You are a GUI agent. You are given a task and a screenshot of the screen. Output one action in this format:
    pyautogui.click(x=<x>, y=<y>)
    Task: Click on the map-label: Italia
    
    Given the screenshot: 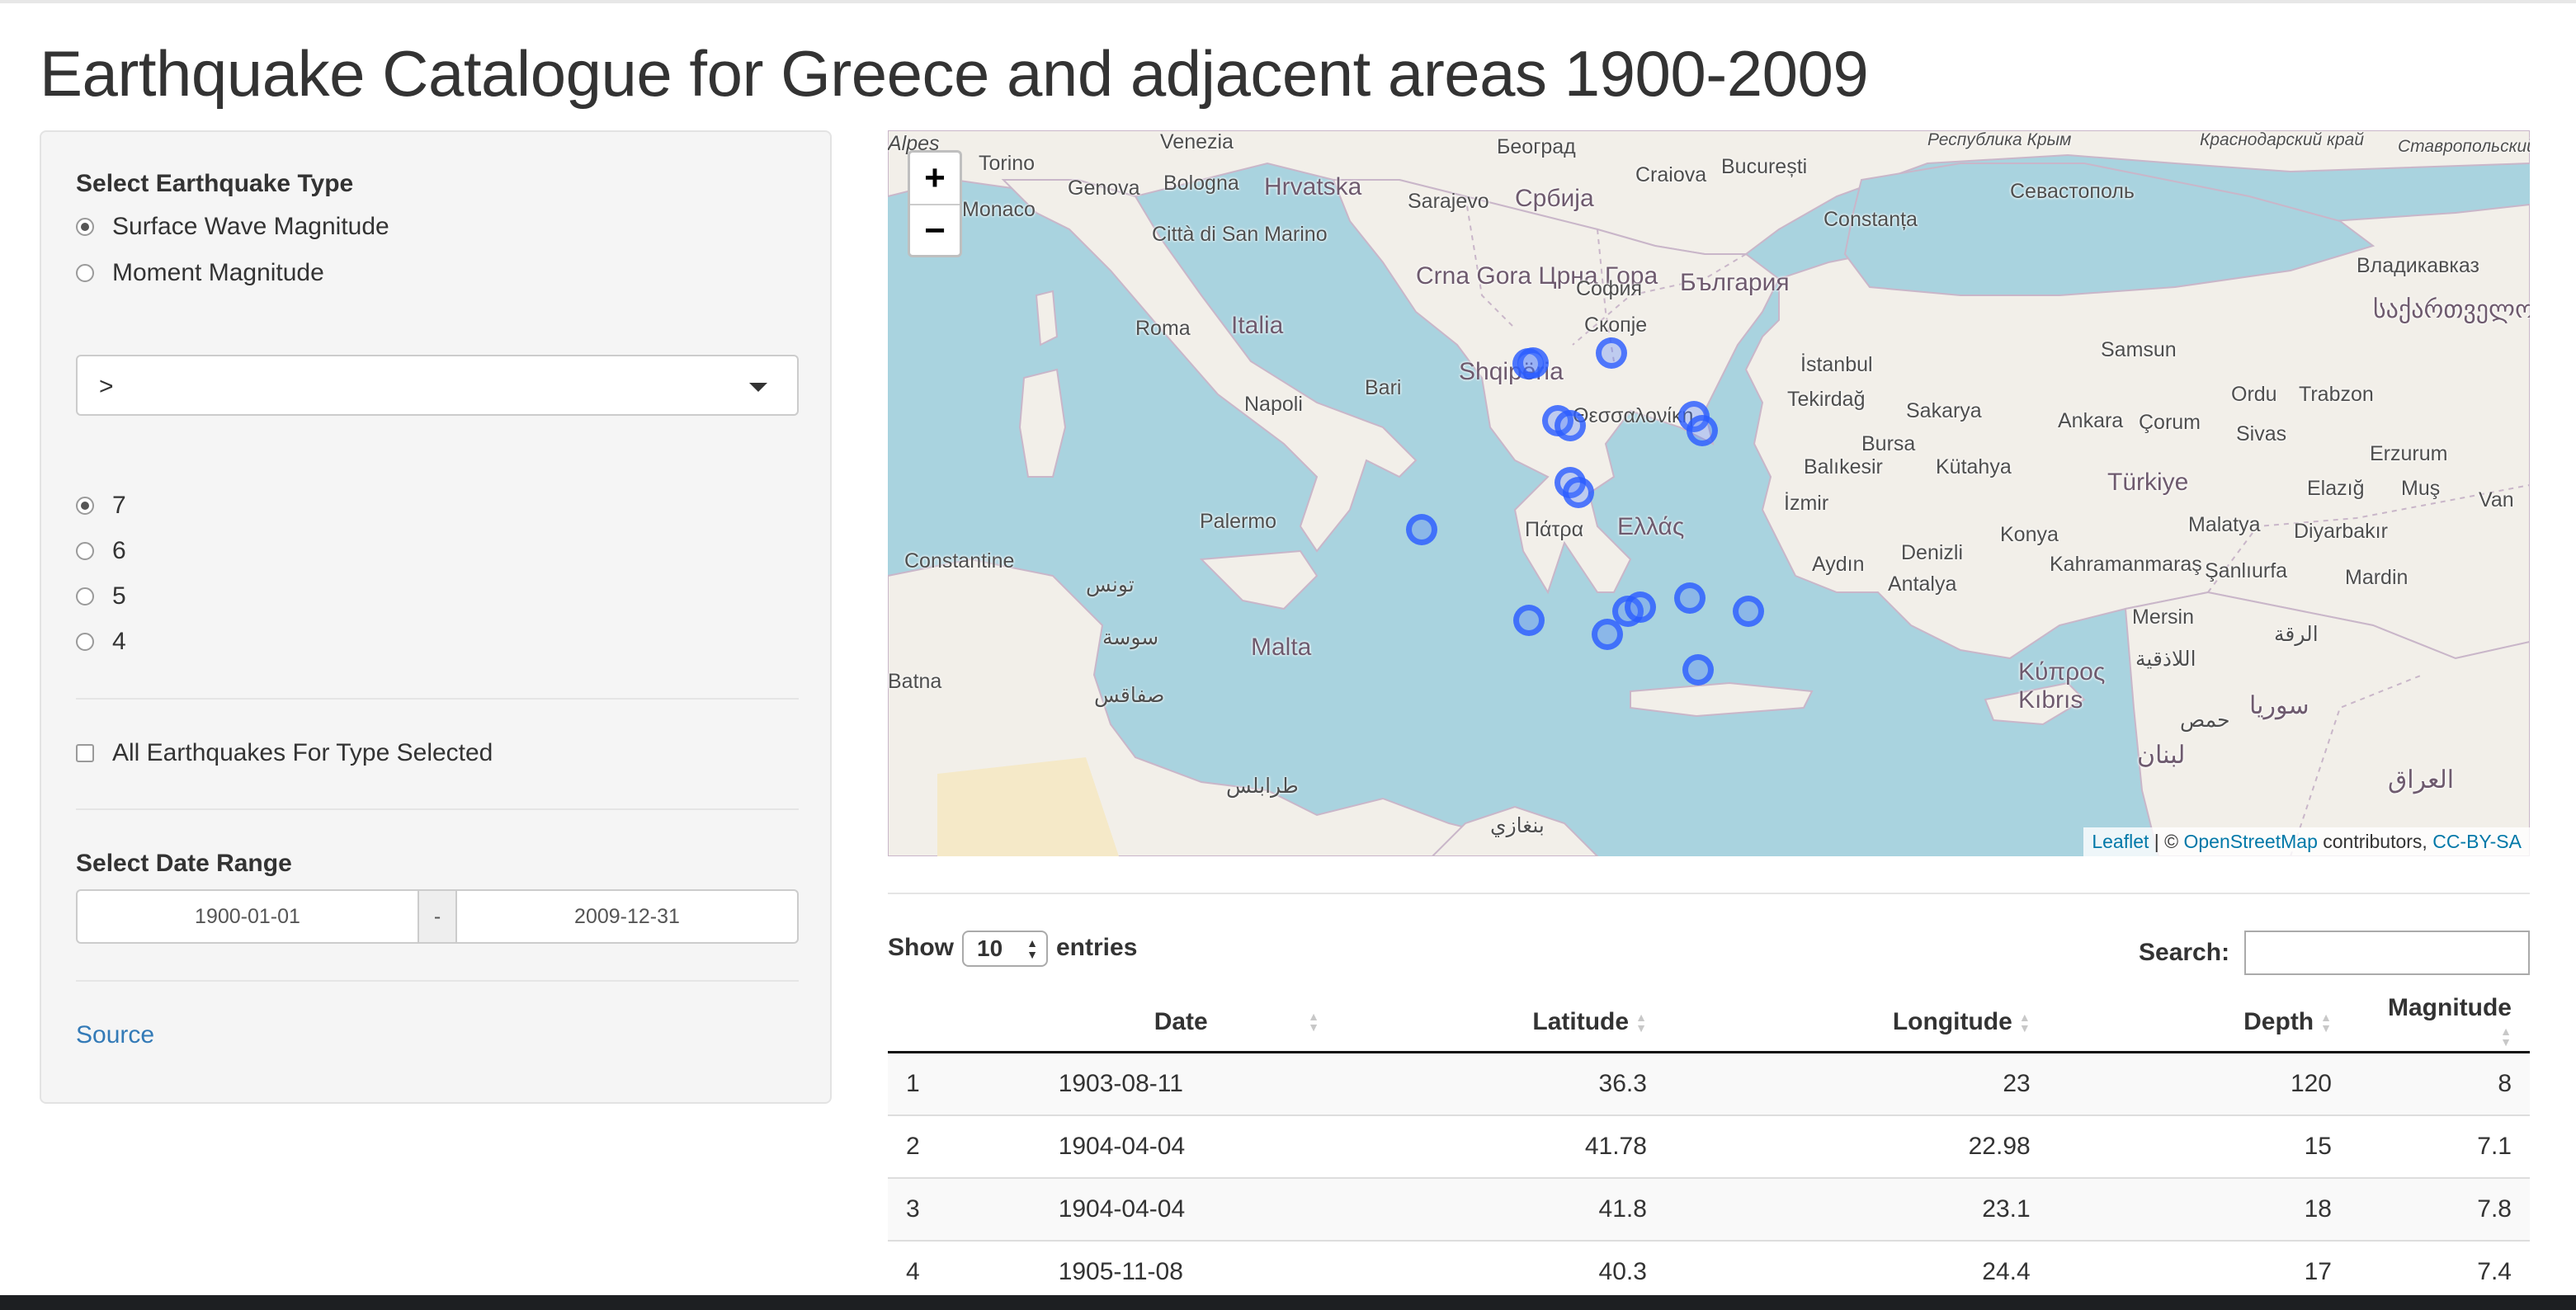 What is the action you would take?
    pyautogui.click(x=1257, y=325)
    